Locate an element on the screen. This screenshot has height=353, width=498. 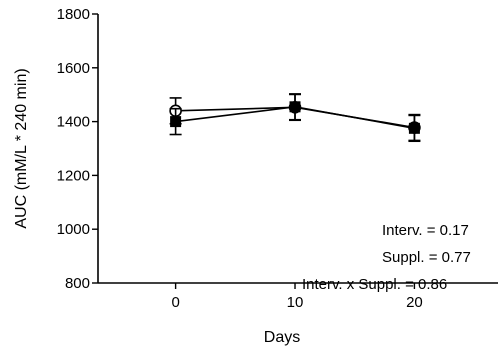
y-tick-label: 1400 is located at coordinates (73, 122).